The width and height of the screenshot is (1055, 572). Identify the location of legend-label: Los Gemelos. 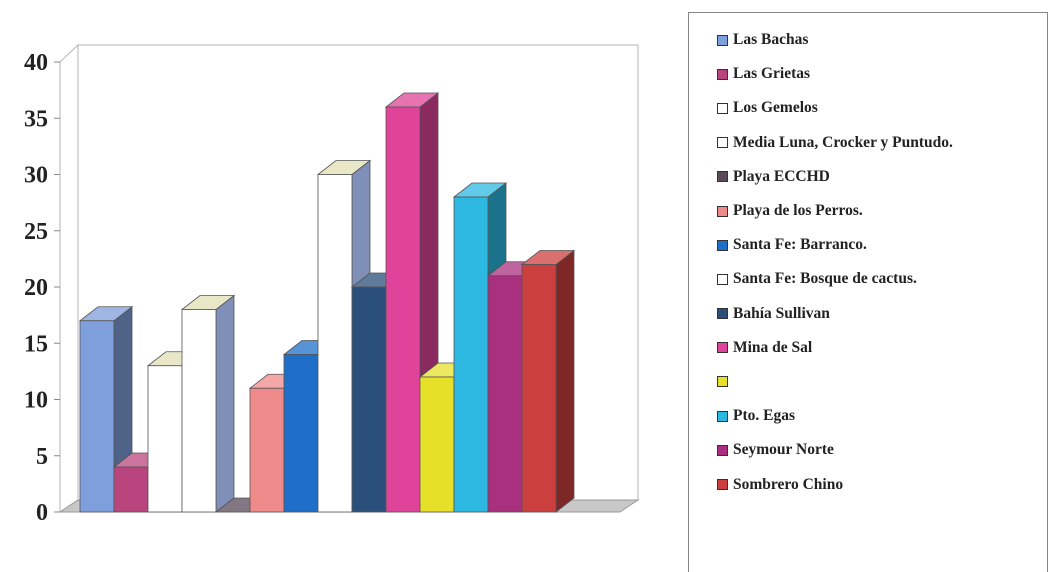
(775, 108).